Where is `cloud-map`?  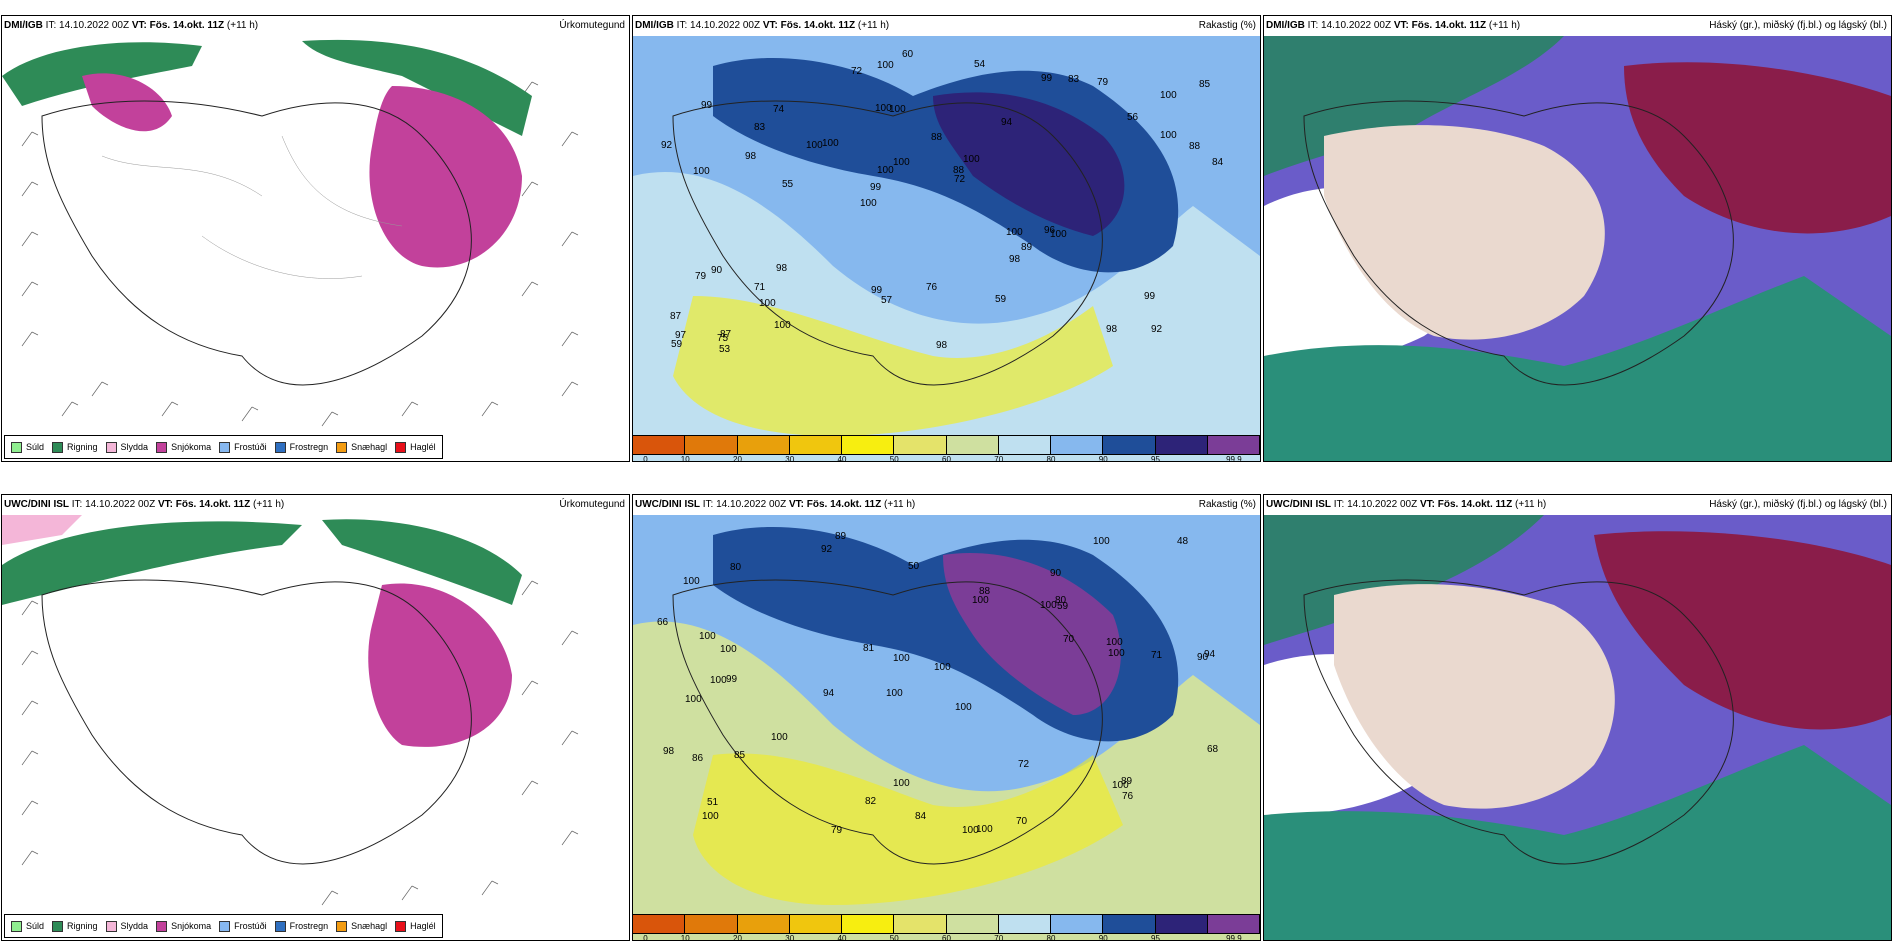
cloud-map is located at coordinates (1577, 248).